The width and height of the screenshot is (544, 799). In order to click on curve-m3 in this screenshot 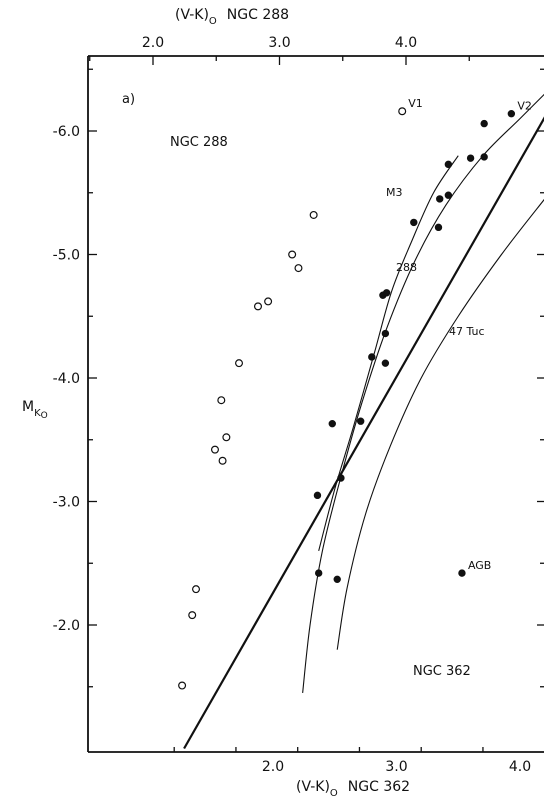, I will do `click(388, 353)`.